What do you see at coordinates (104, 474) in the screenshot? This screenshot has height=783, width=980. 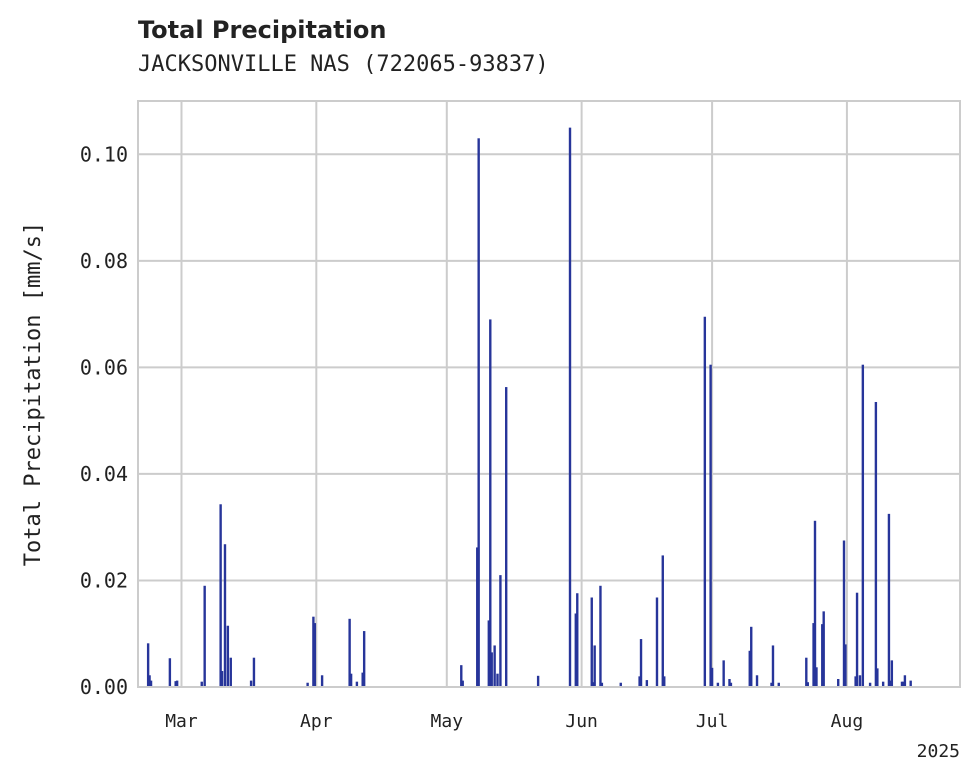 I see `y-tick-label: 0.04` at bounding box center [104, 474].